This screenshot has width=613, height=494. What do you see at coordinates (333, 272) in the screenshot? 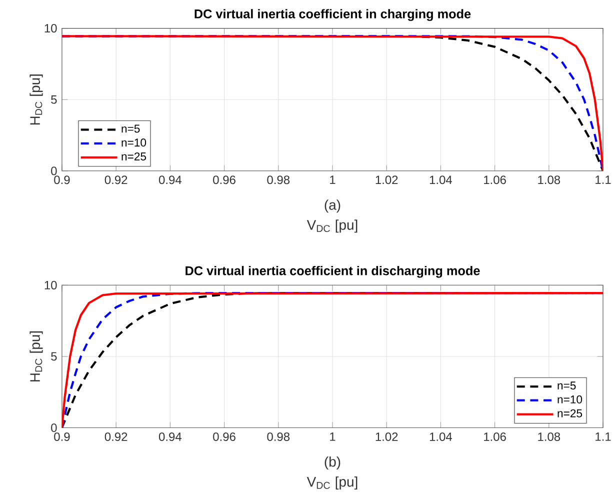
I see `chart-title: DC virtual inertia coefficient in discharging mode` at bounding box center [333, 272].